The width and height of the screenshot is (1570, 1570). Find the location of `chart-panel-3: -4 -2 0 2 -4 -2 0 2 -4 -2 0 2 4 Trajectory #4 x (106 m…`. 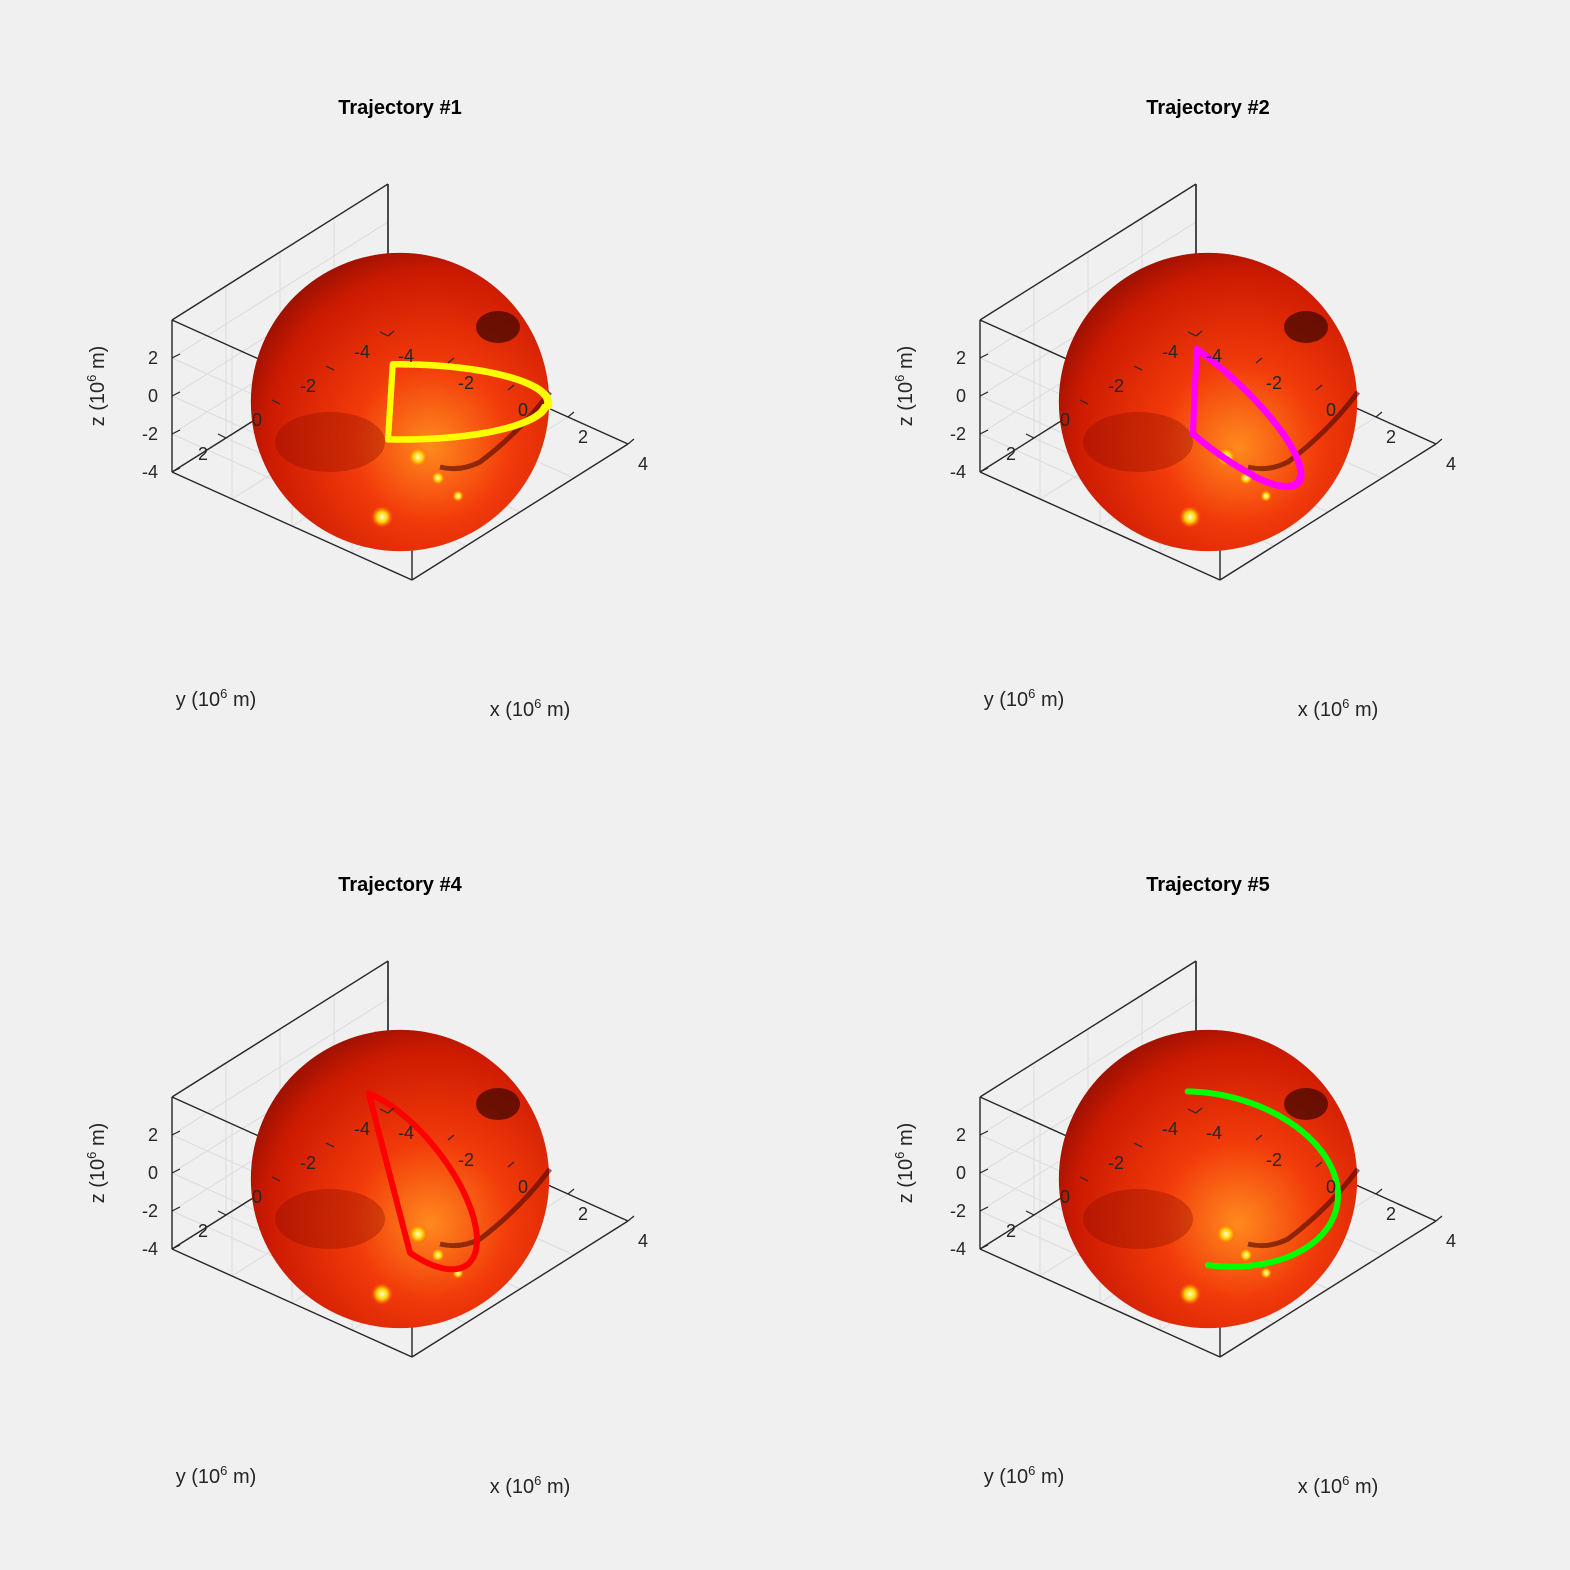

chart-panel-3: -4 -2 0 2 -4 -2 0 2 -4 -2 0 2 4 Trajectory #4 x (106 m… is located at coordinates (366, 1186).